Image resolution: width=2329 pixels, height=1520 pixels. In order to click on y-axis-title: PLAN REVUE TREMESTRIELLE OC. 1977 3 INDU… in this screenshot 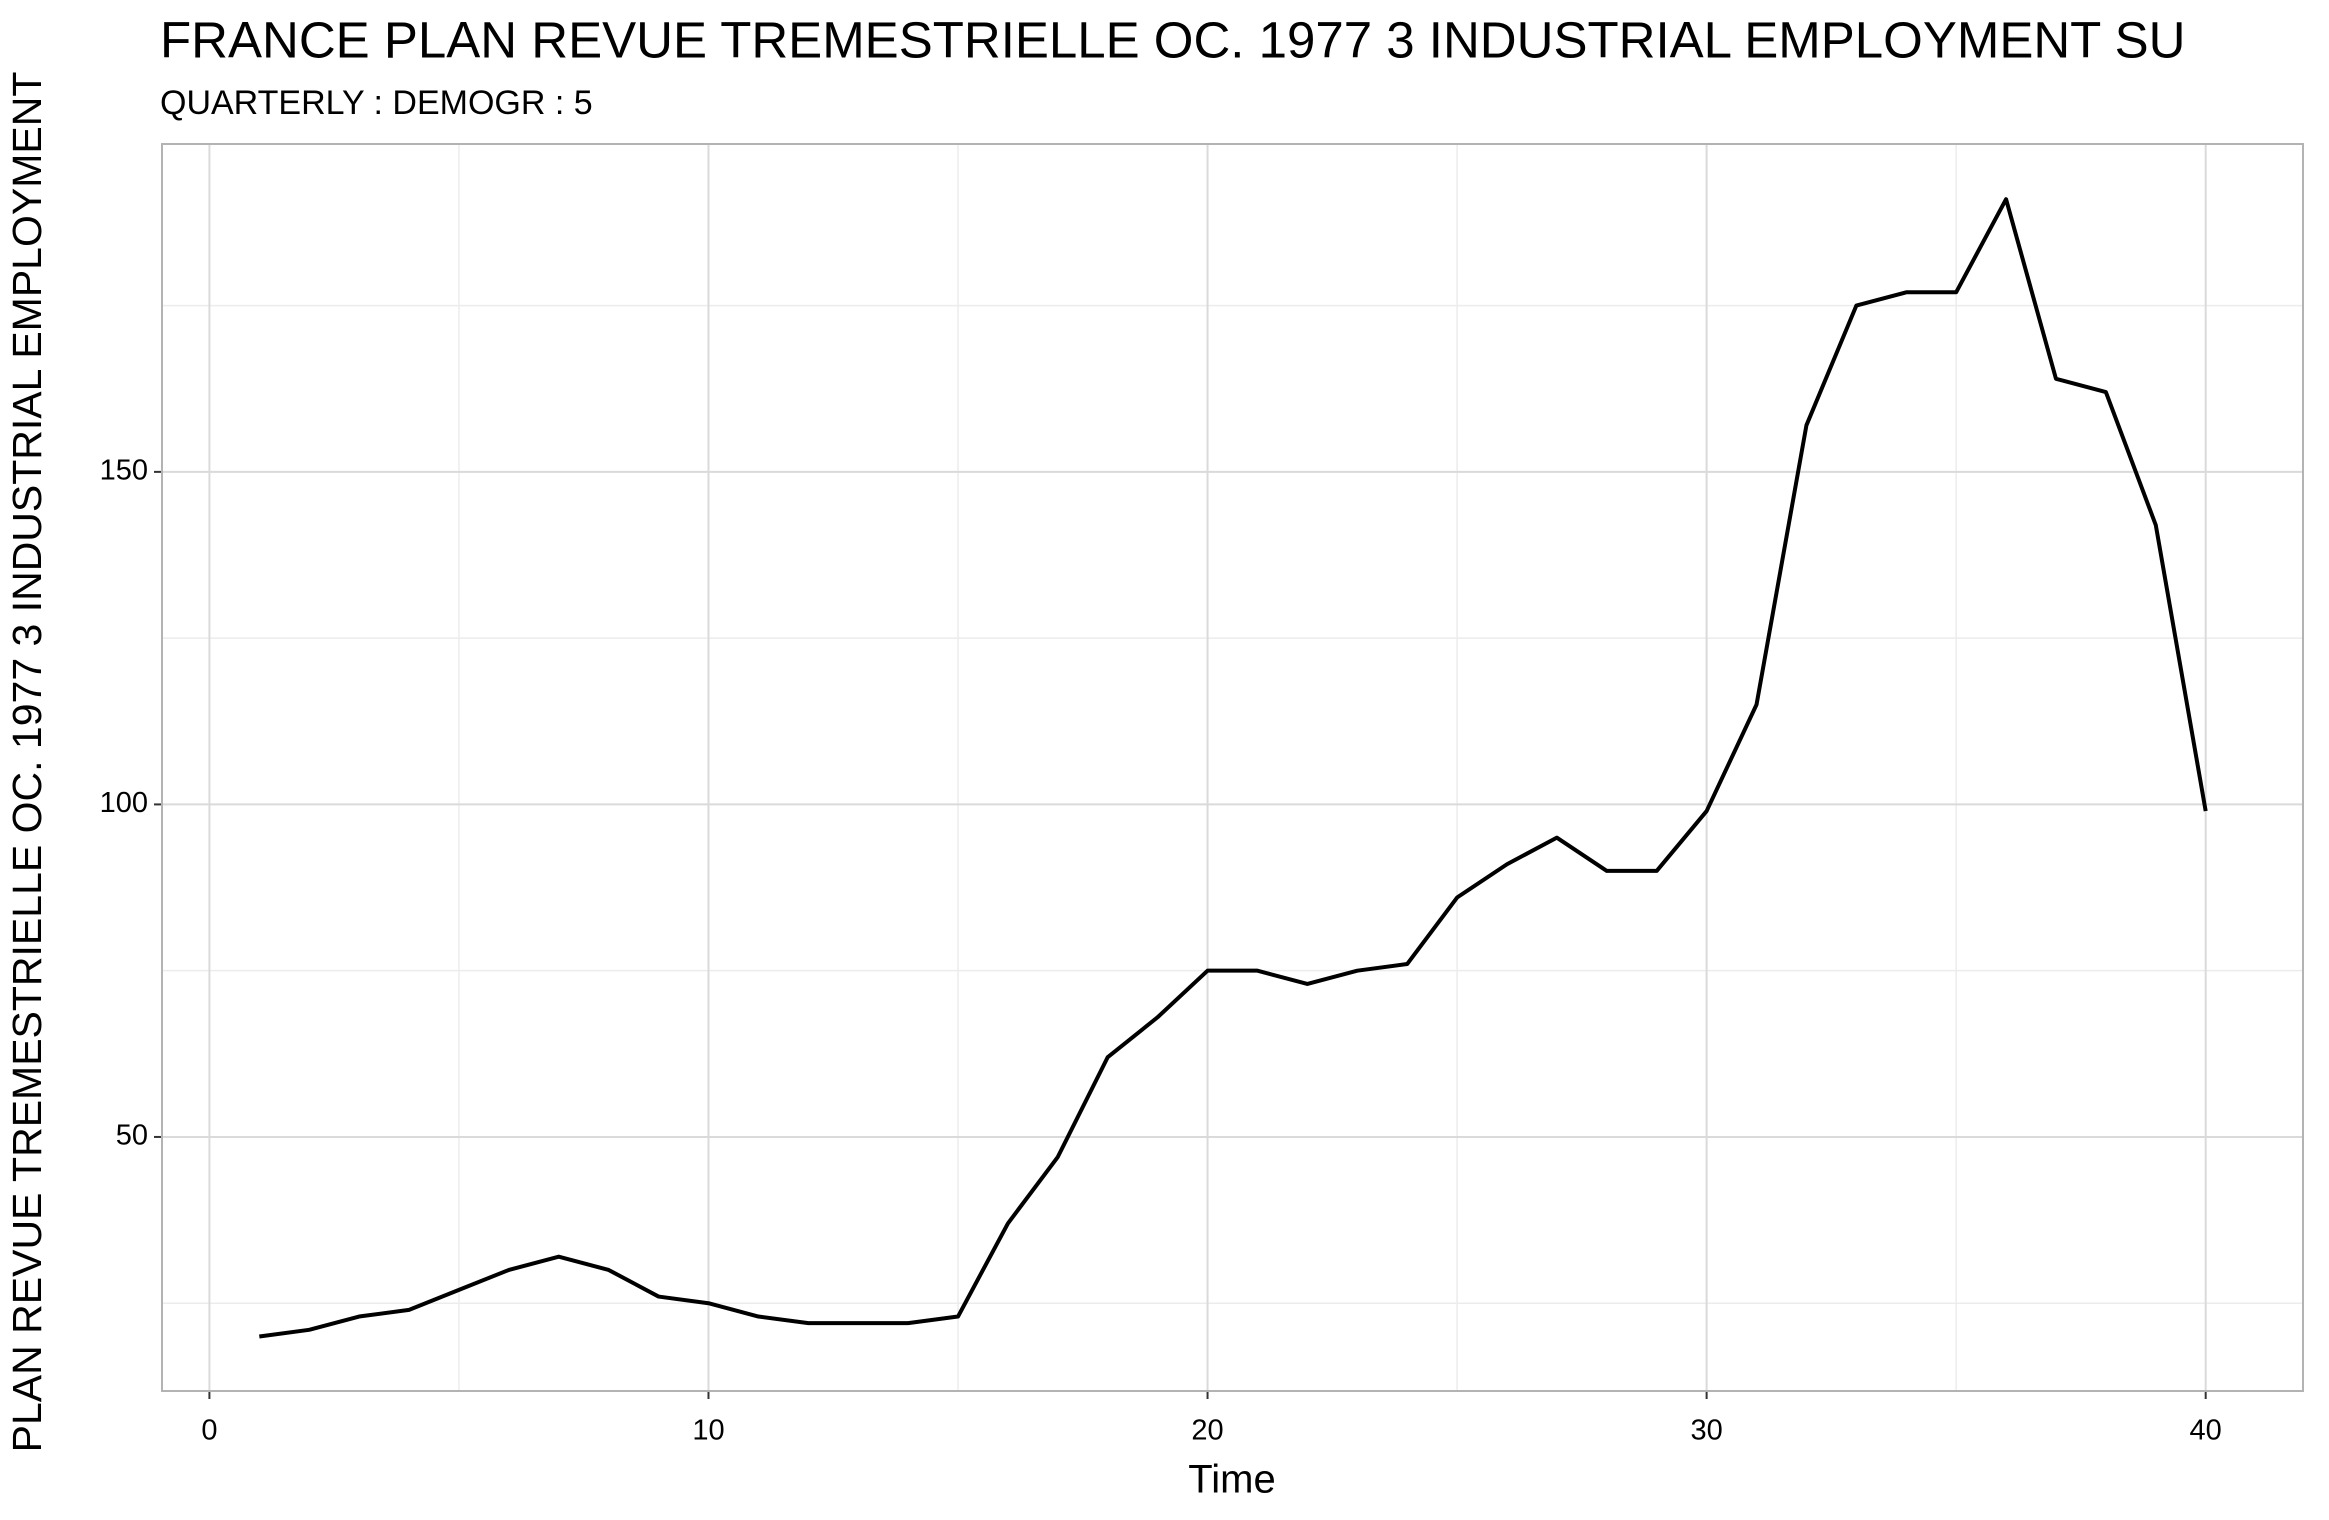, I will do `click(27, 762)`.